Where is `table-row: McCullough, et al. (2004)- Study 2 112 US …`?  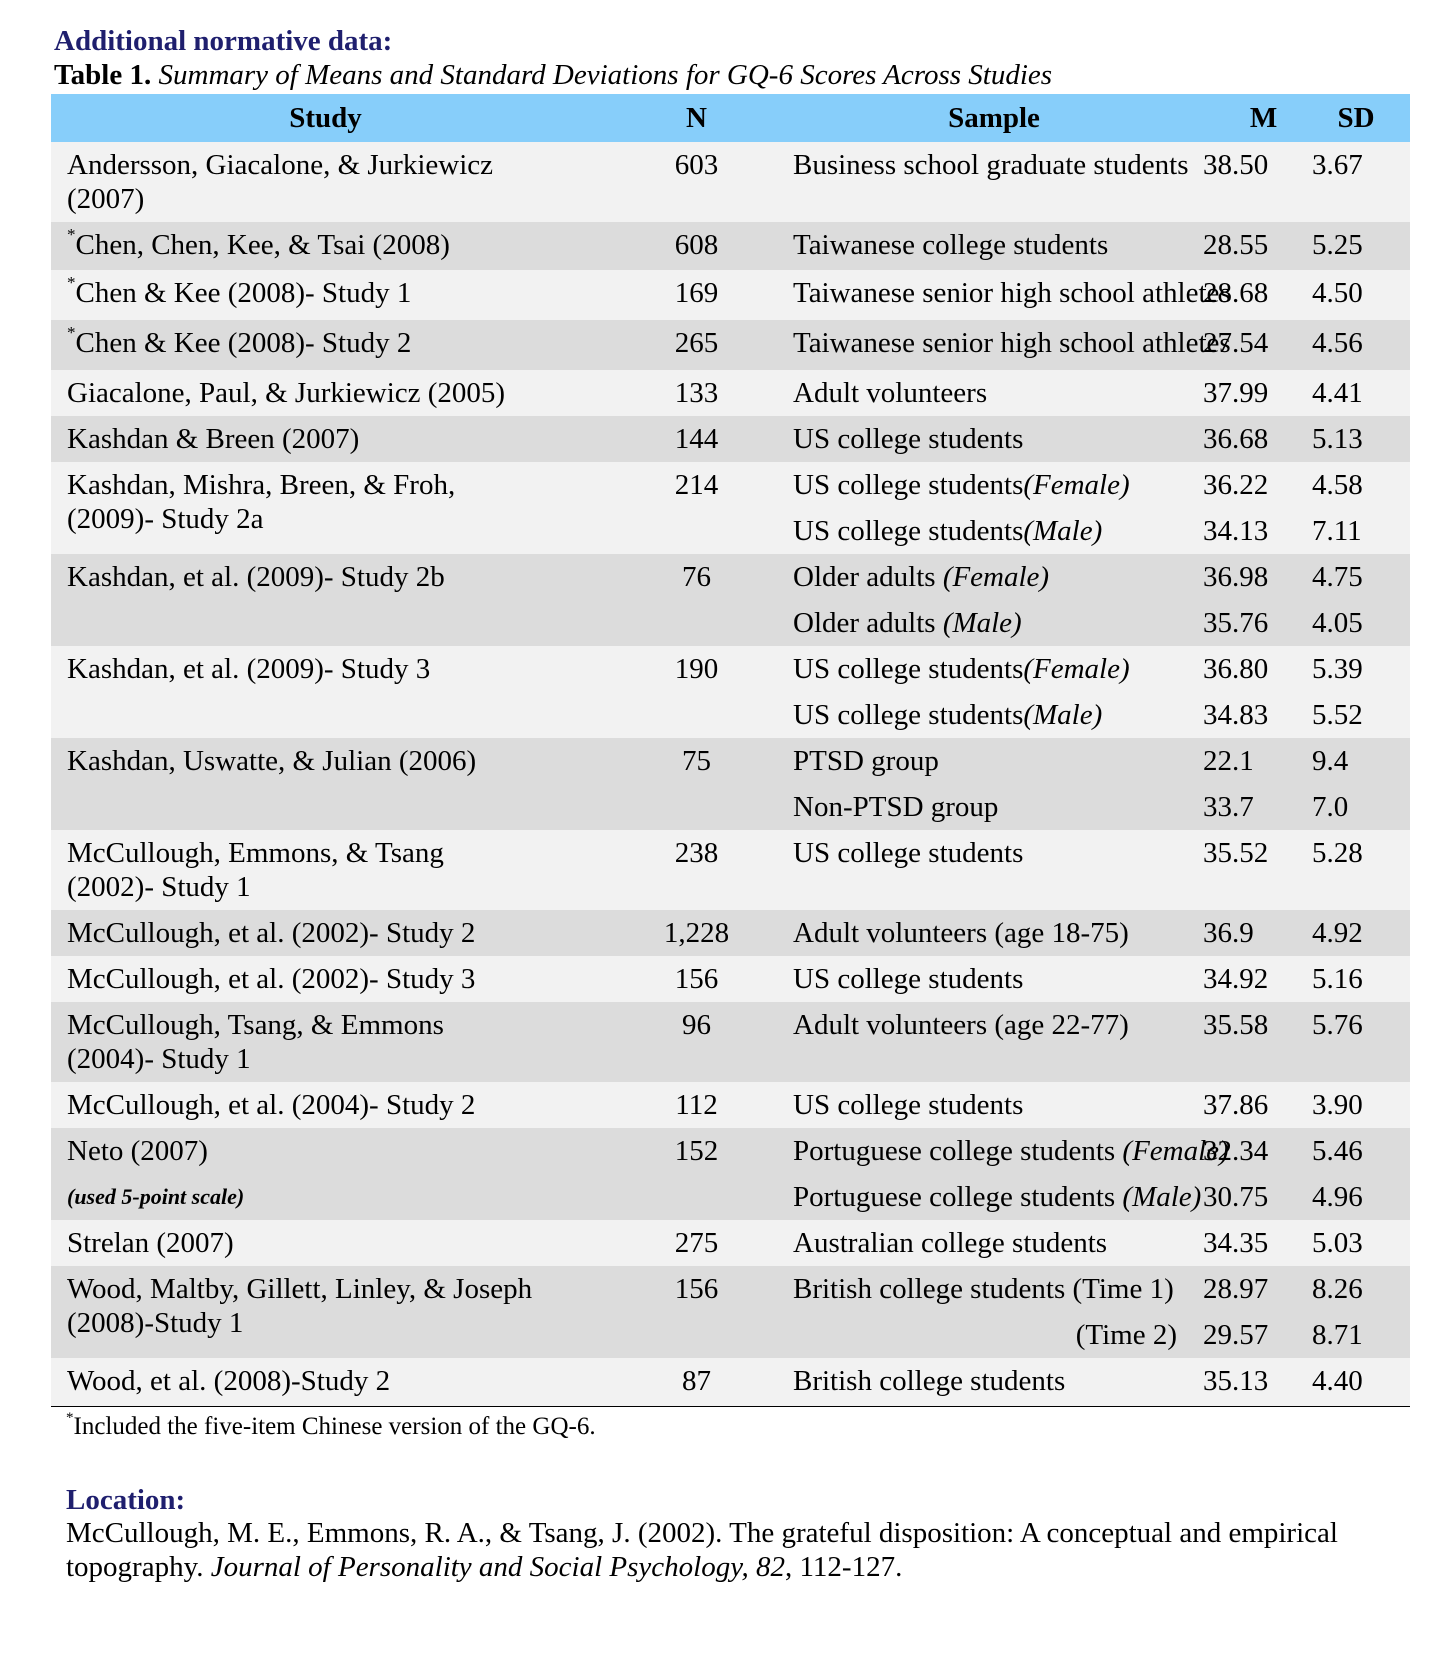
table-row: McCullough, et al. (2004)- Study 2 112 US … is located at coordinates (730, 1105).